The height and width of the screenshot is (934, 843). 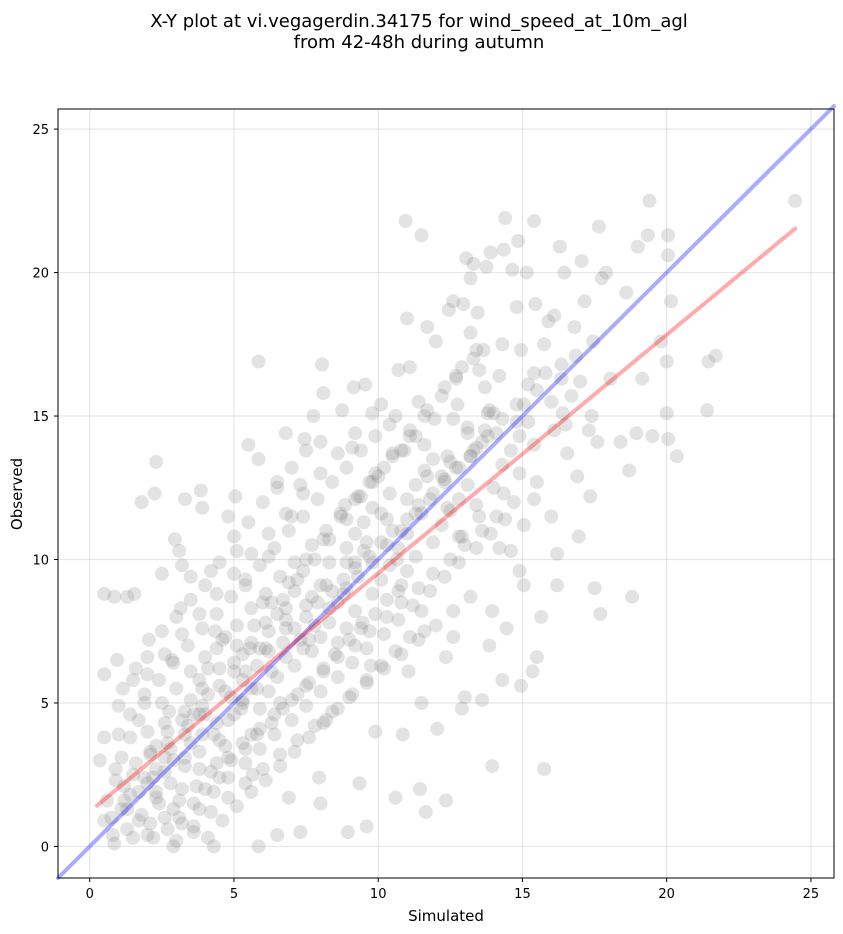 I want to click on y-axis-label: Observed, so click(x=17, y=494).